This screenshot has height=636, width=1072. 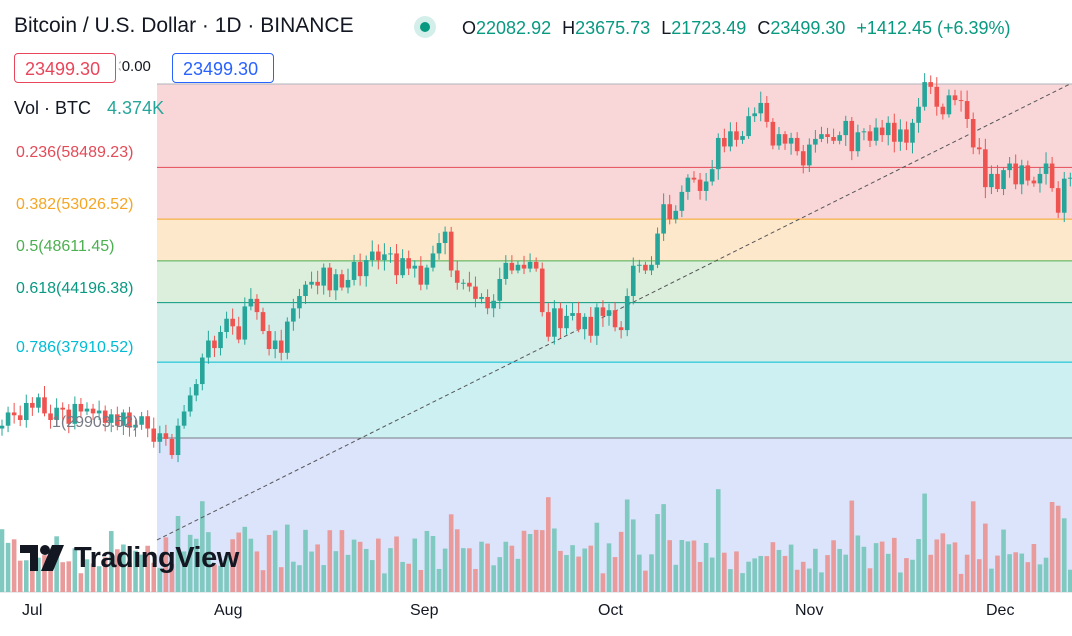 What do you see at coordinates (75, 205) in the screenshot?
I see `fib-label-0.382: 0.382(53026.52)` at bounding box center [75, 205].